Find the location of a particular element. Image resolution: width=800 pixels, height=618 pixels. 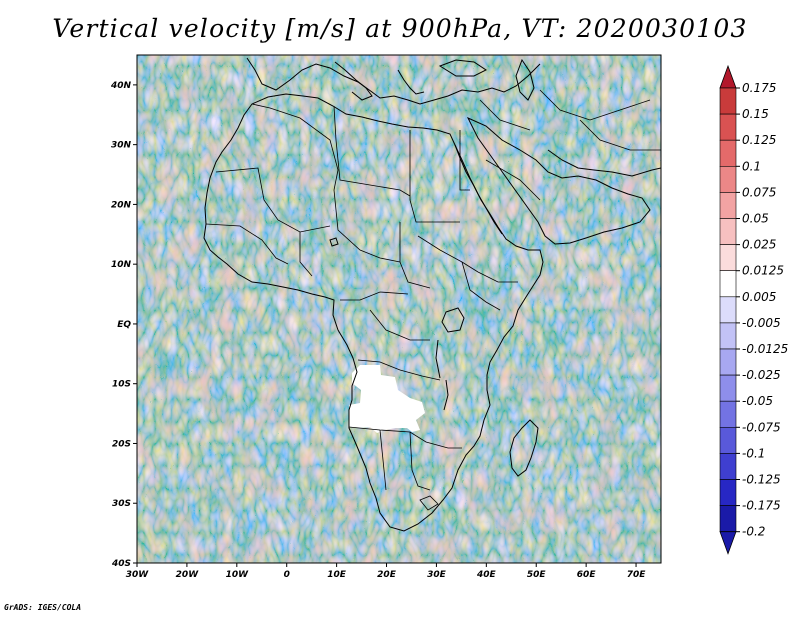

y-tick-label: EQ is located at coordinates (124, 325).